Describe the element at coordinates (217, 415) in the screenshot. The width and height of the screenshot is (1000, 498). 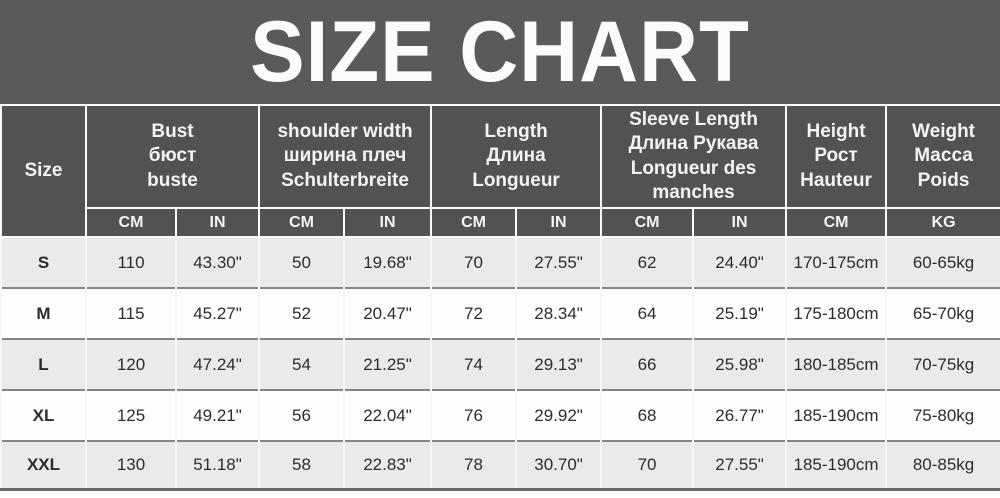
I see `value-cell: 49.21"` at that location.